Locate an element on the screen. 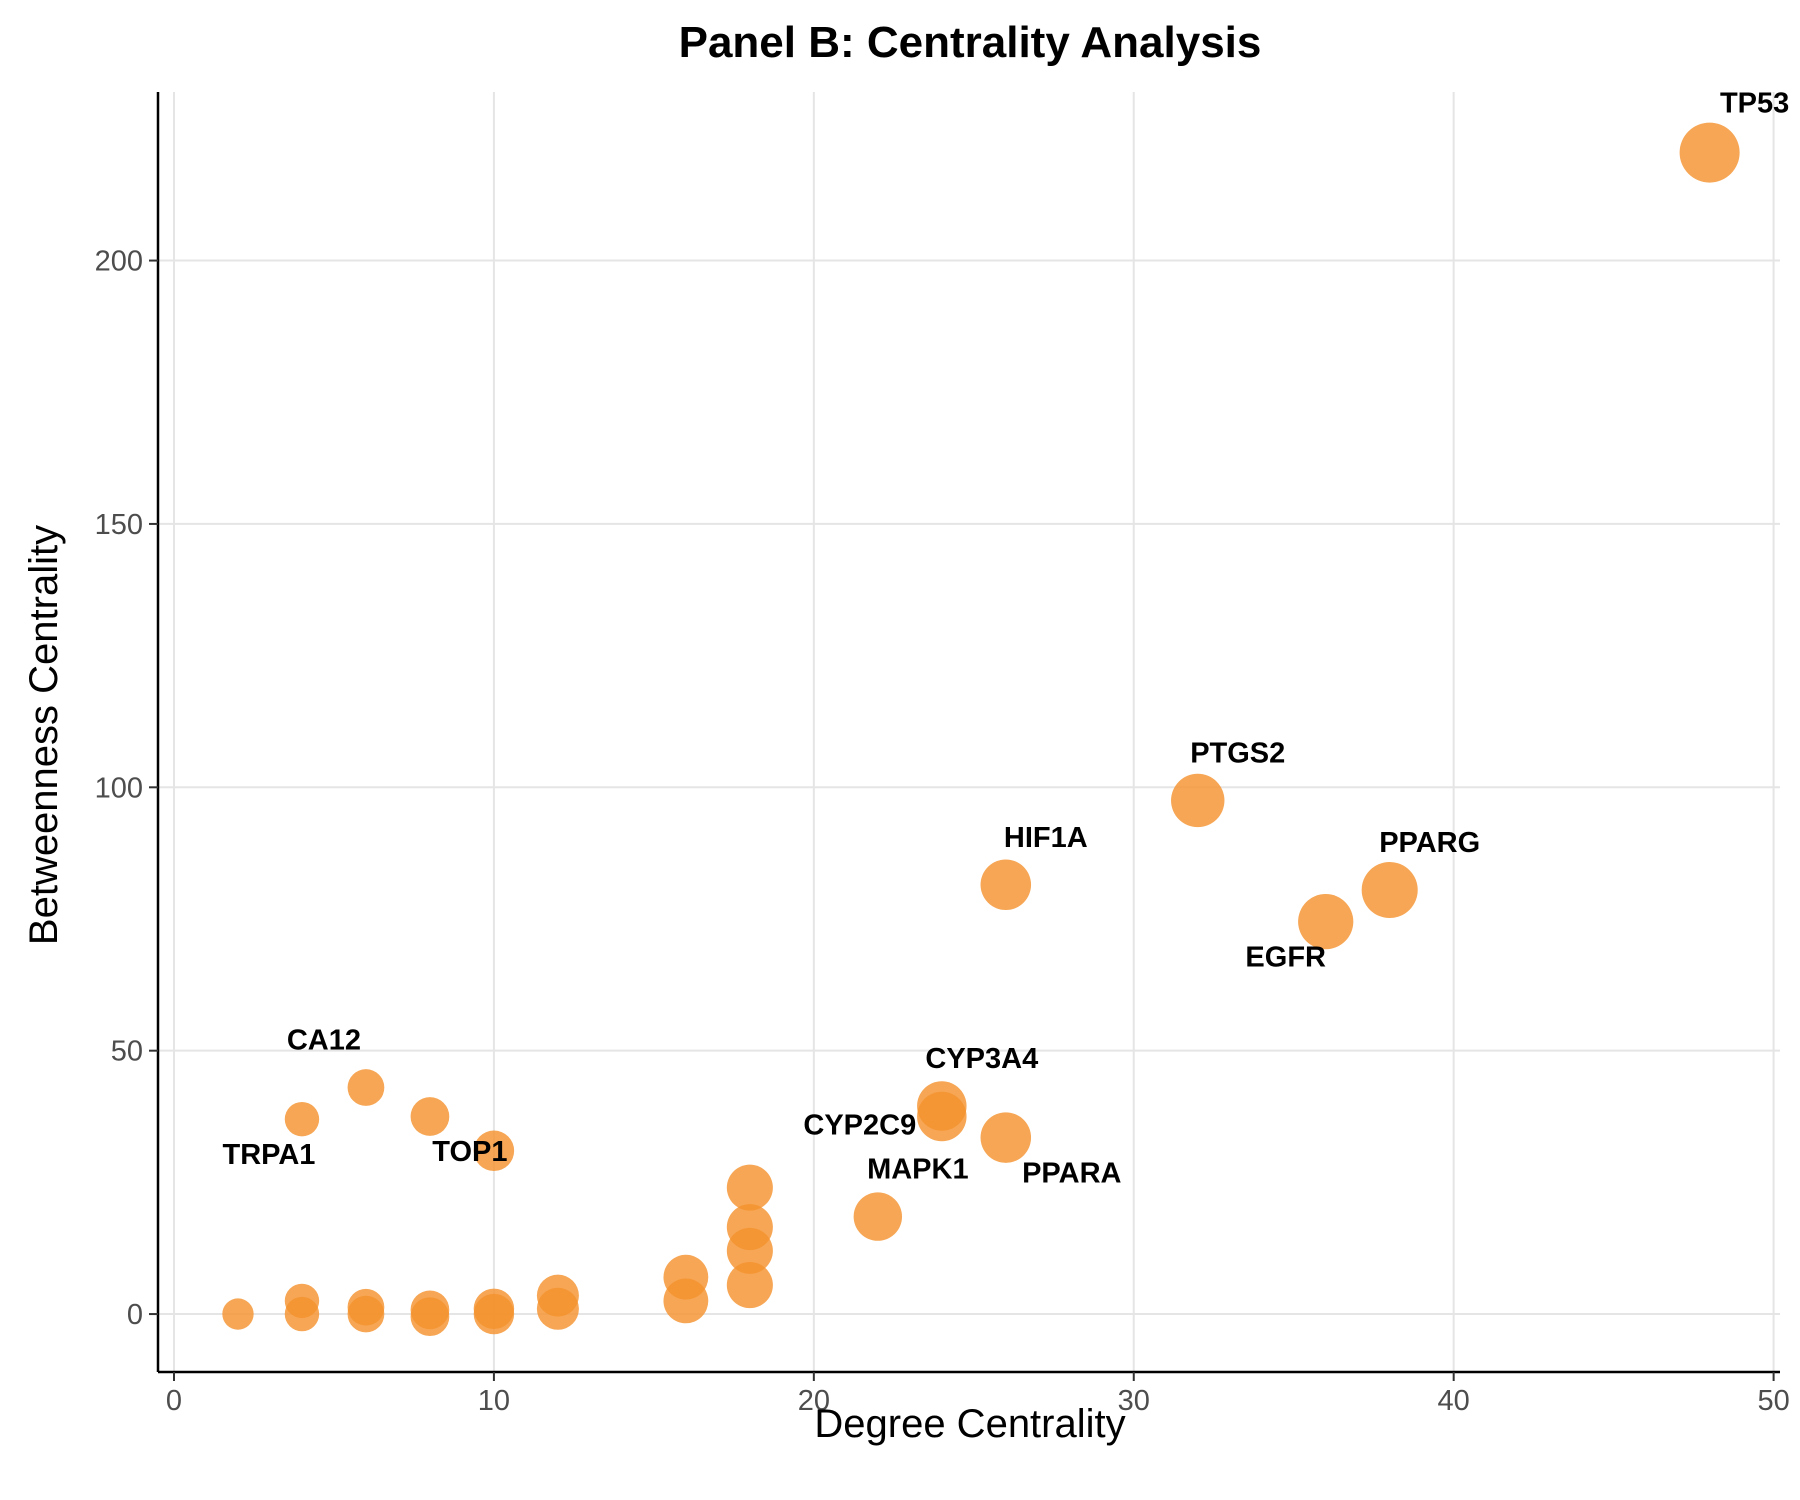  point-label-ca12: CA12 is located at coordinates (324, 1041).